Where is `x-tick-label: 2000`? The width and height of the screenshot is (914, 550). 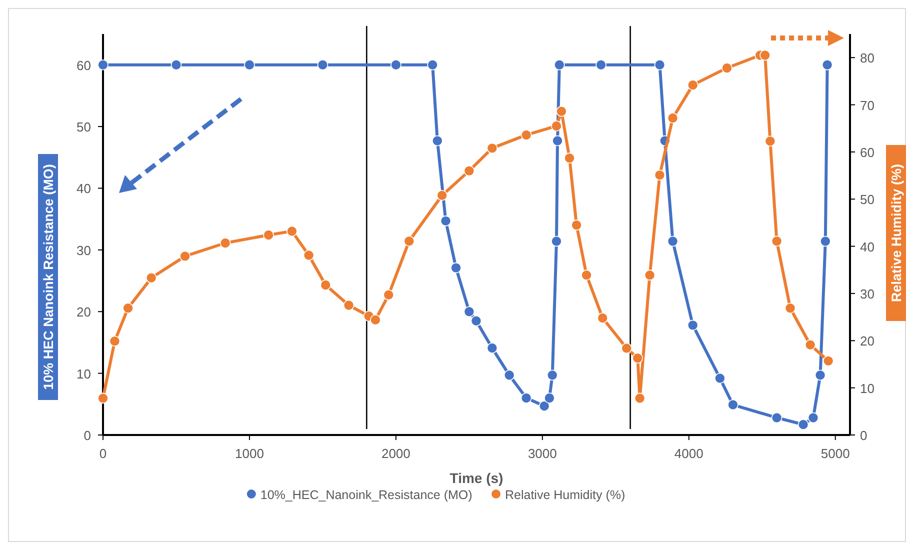 x-tick-label: 2000 is located at coordinates (395, 453).